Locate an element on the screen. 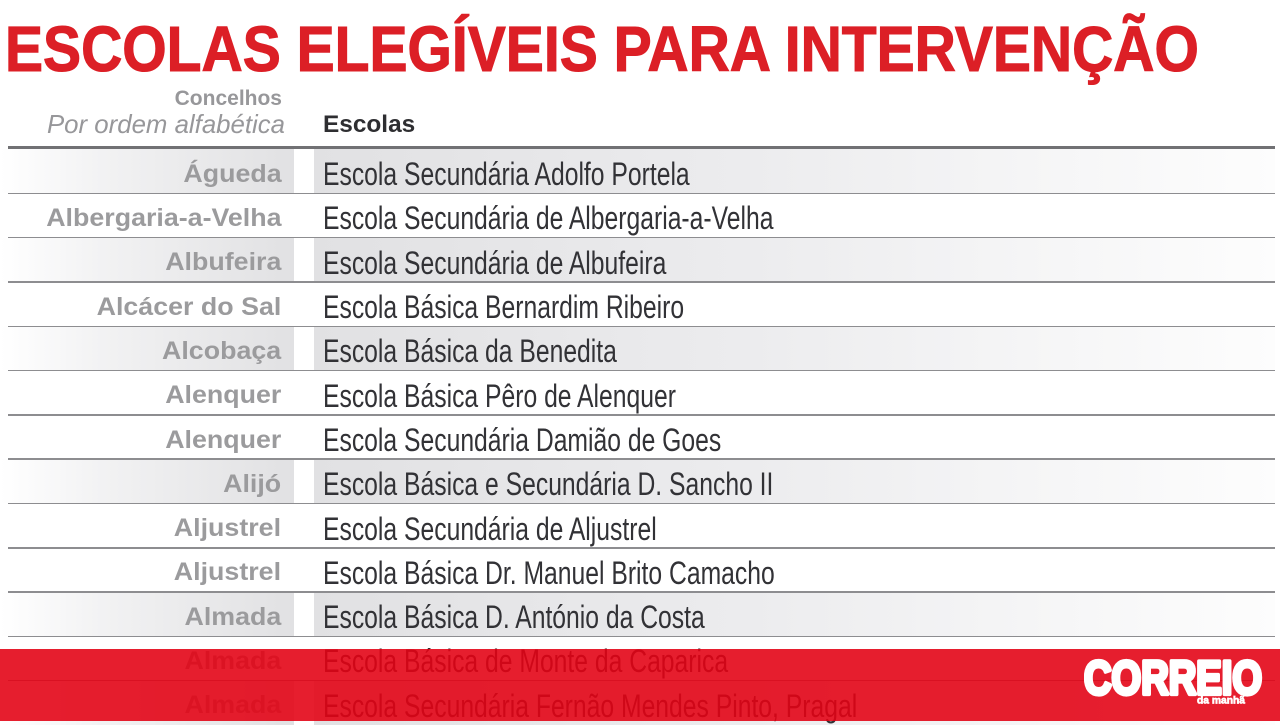 The image size is (1280, 725). svg-text: CORREIO is located at coordinates (1173, 677).